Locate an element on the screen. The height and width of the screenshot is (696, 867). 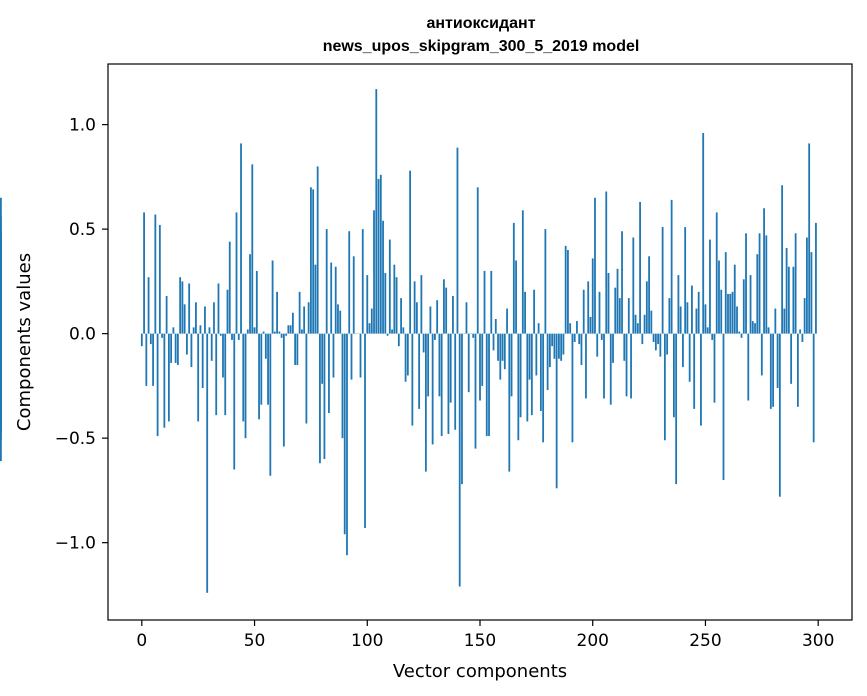
x-tick-label: 50 is located at coordinates (255, 641).